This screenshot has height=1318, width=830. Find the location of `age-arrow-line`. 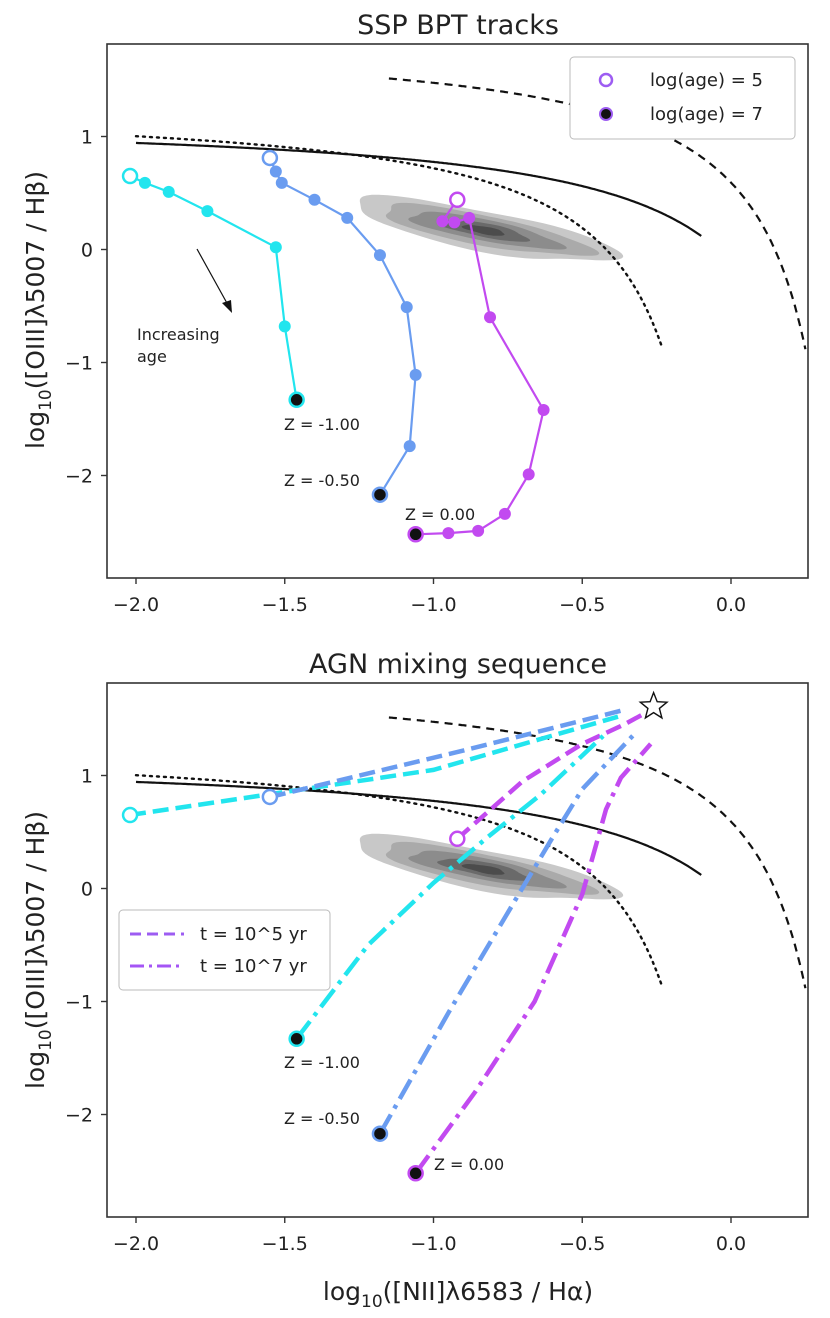

age-arrow-line is located at coordinates (212, 277).